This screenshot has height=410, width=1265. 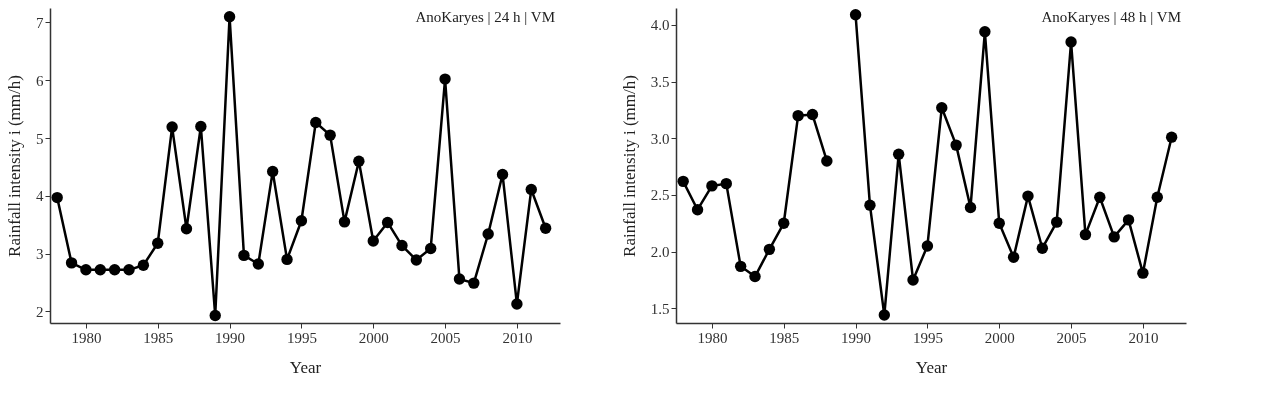 I want to click on y-tick-label: 3.0, so click(x=660, y=138).